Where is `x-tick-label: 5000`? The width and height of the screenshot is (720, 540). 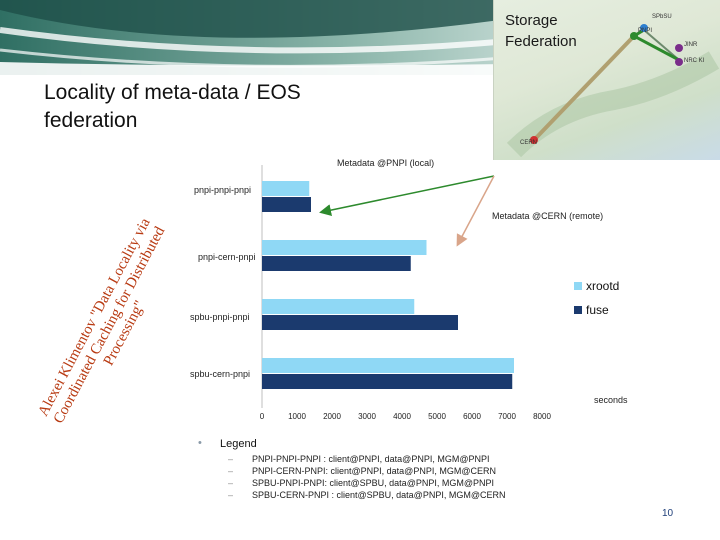 x-tick-label: 5000 is located at coordinates (437, 416).